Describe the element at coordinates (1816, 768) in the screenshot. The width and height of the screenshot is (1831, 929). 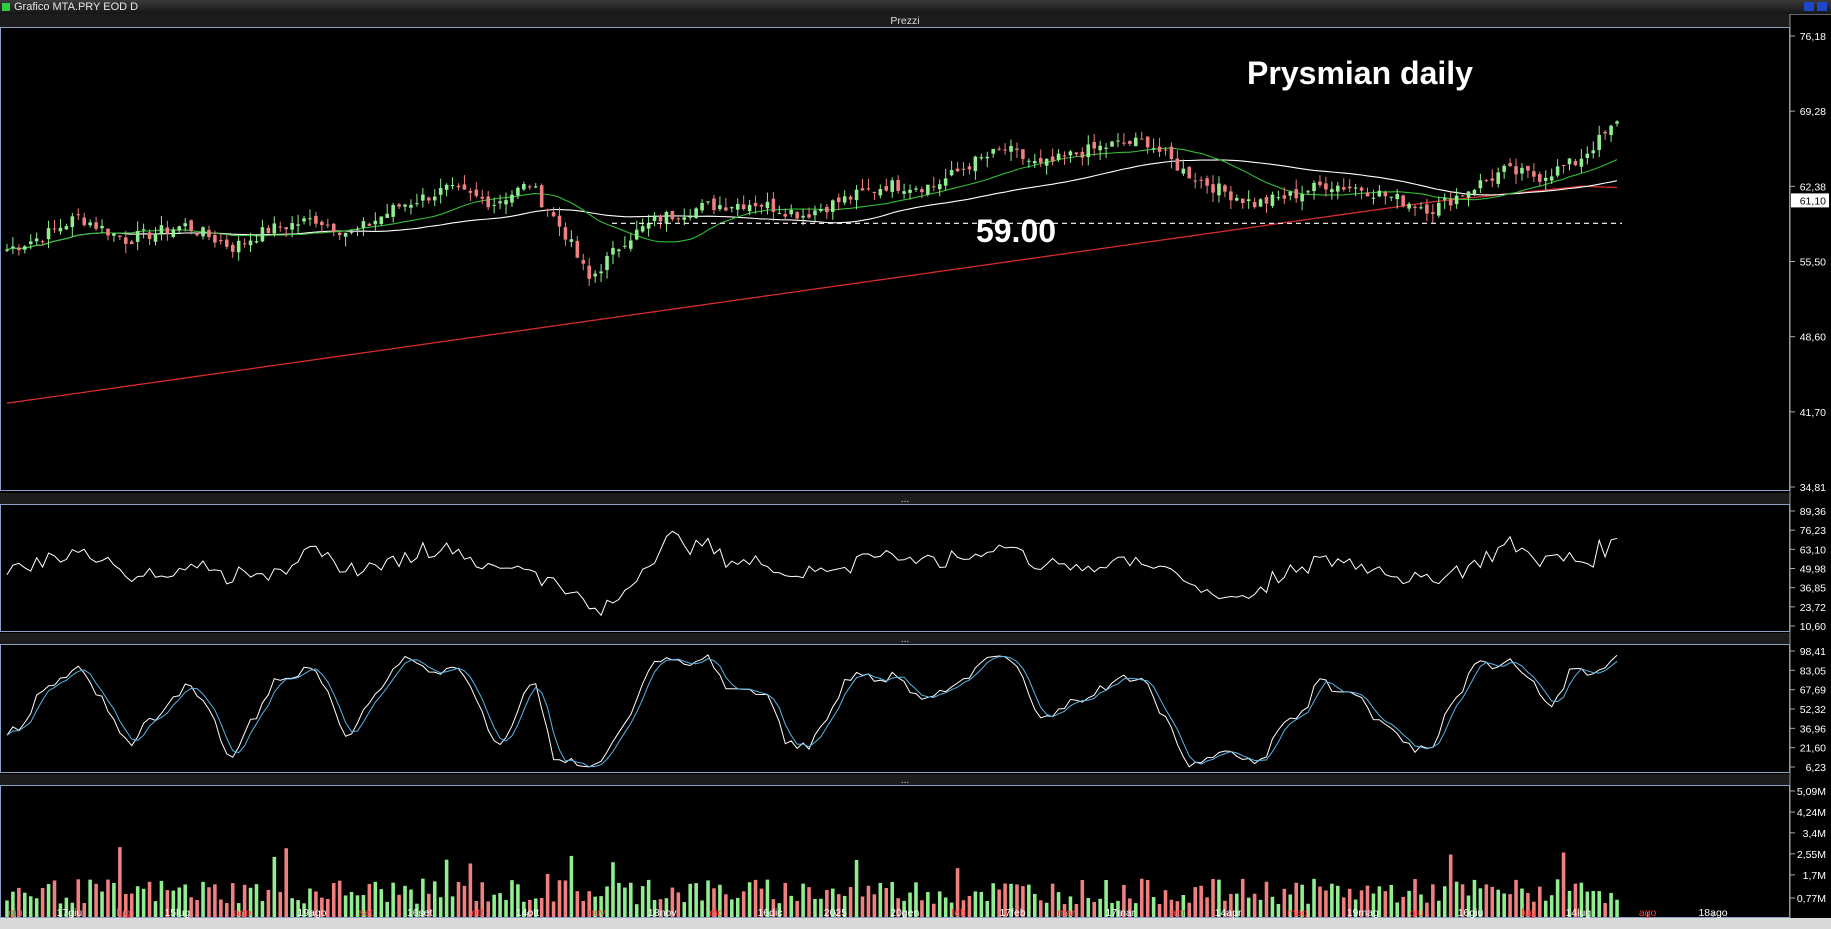
I see `y-tick-label: 6,23` at that location.